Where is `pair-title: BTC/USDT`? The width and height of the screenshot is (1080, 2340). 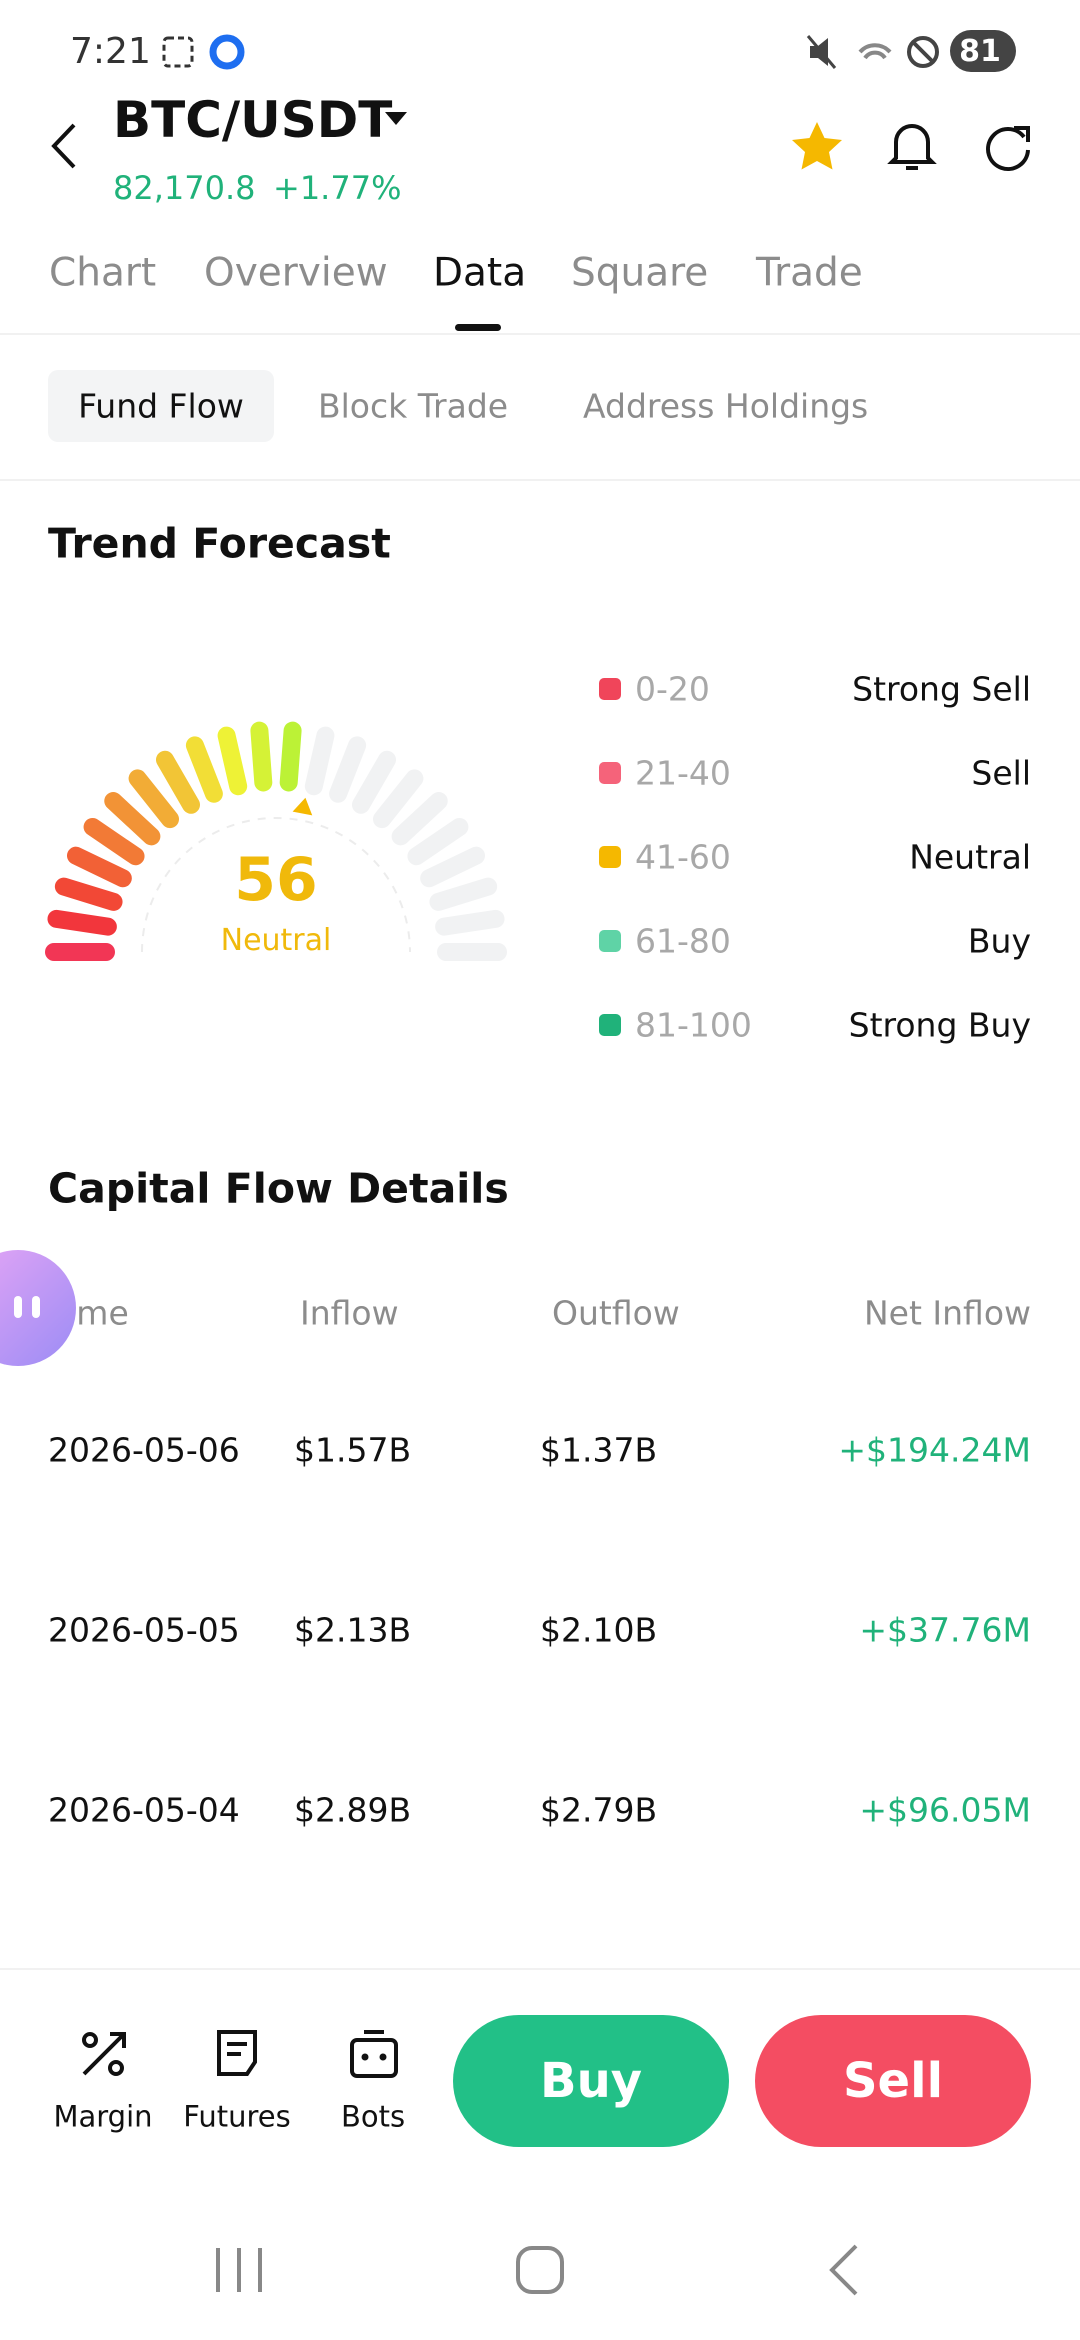
pair-title: BTC/USDT is located at coordinates (253, 120).